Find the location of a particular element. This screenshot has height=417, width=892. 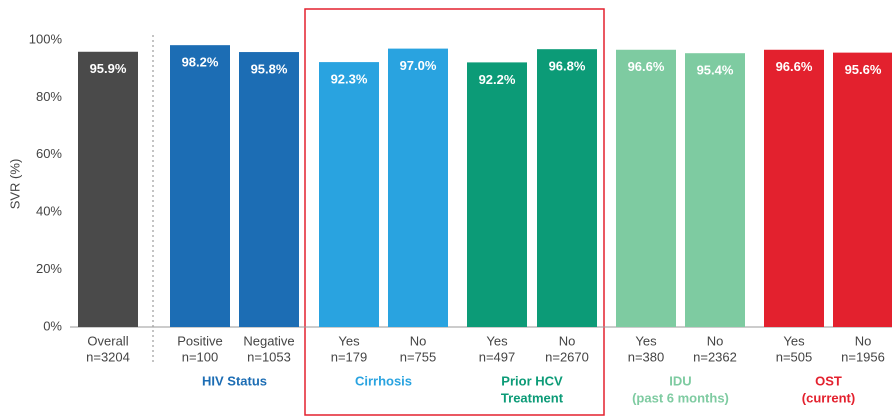

value-label: 95.9% is located at coordinates (108, 68).